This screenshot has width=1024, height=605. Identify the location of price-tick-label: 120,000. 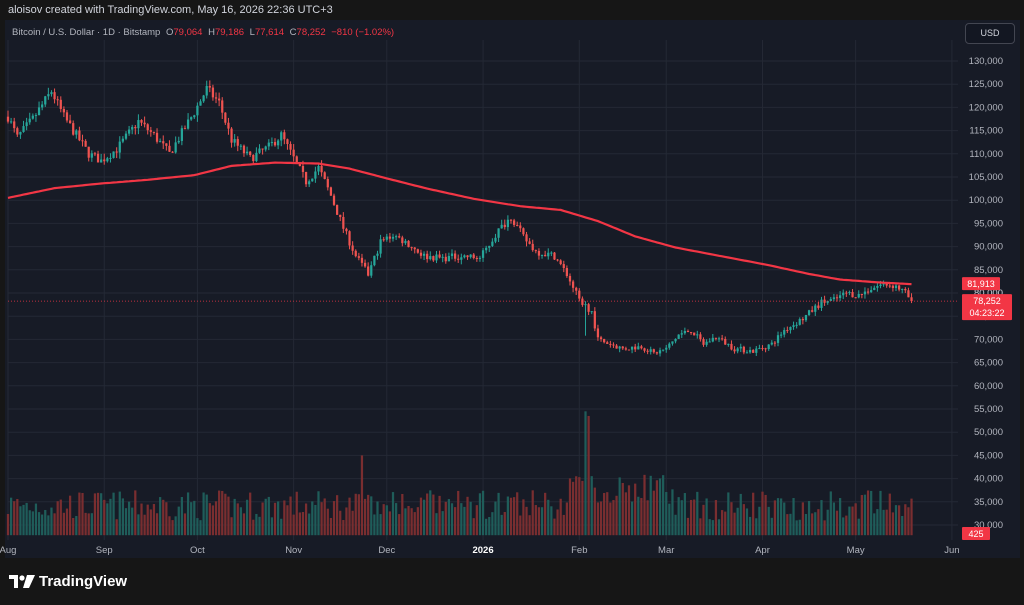
(986, 107).